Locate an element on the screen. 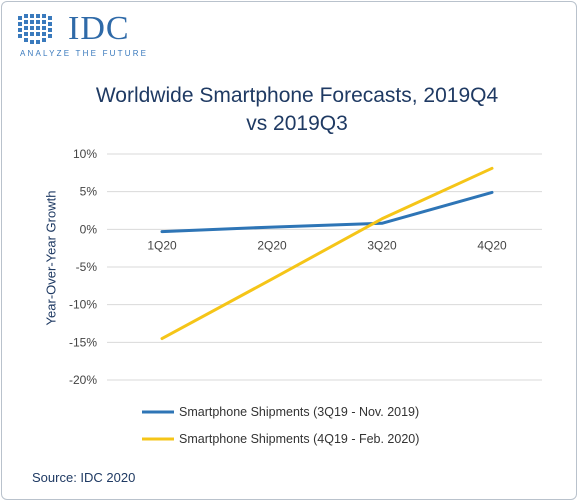 The width and height of the screenshot is (580, 503). idc-tagline: ANALYZE THE FUTURE is located at coordinates (84, 53).